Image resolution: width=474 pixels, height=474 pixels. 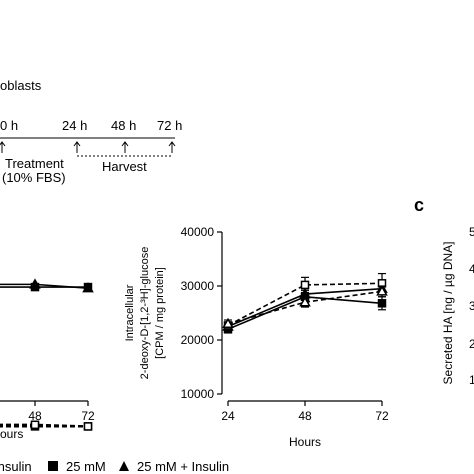 What do you see at coordinates (86, 466) in the screenshot?
I see `legend-label-25mm: 25 mM` at bounding box center [86, 466].